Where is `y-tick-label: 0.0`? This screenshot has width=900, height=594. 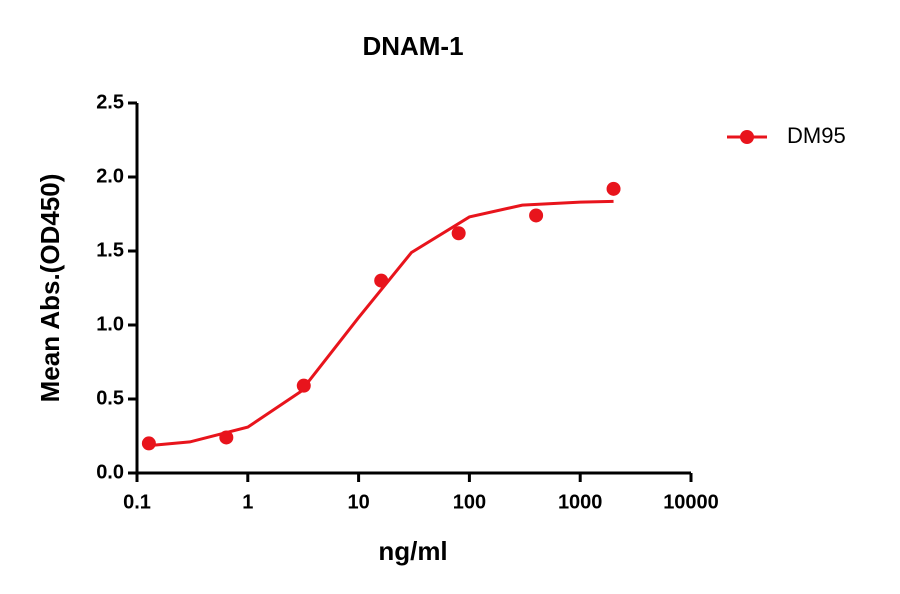
y-tick-label: 0.0 is located at coordinates (110, 472).